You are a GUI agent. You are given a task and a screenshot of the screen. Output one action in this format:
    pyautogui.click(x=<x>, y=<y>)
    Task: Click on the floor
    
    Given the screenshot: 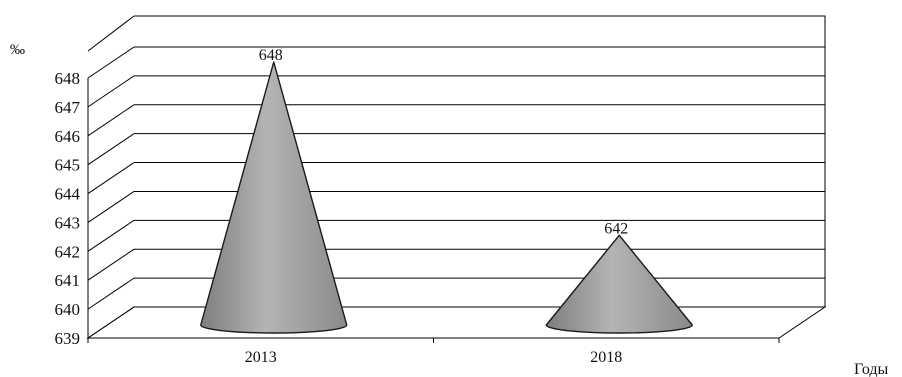 What is the action you would take?
    pyautogui.click(x=456, y=322)
    